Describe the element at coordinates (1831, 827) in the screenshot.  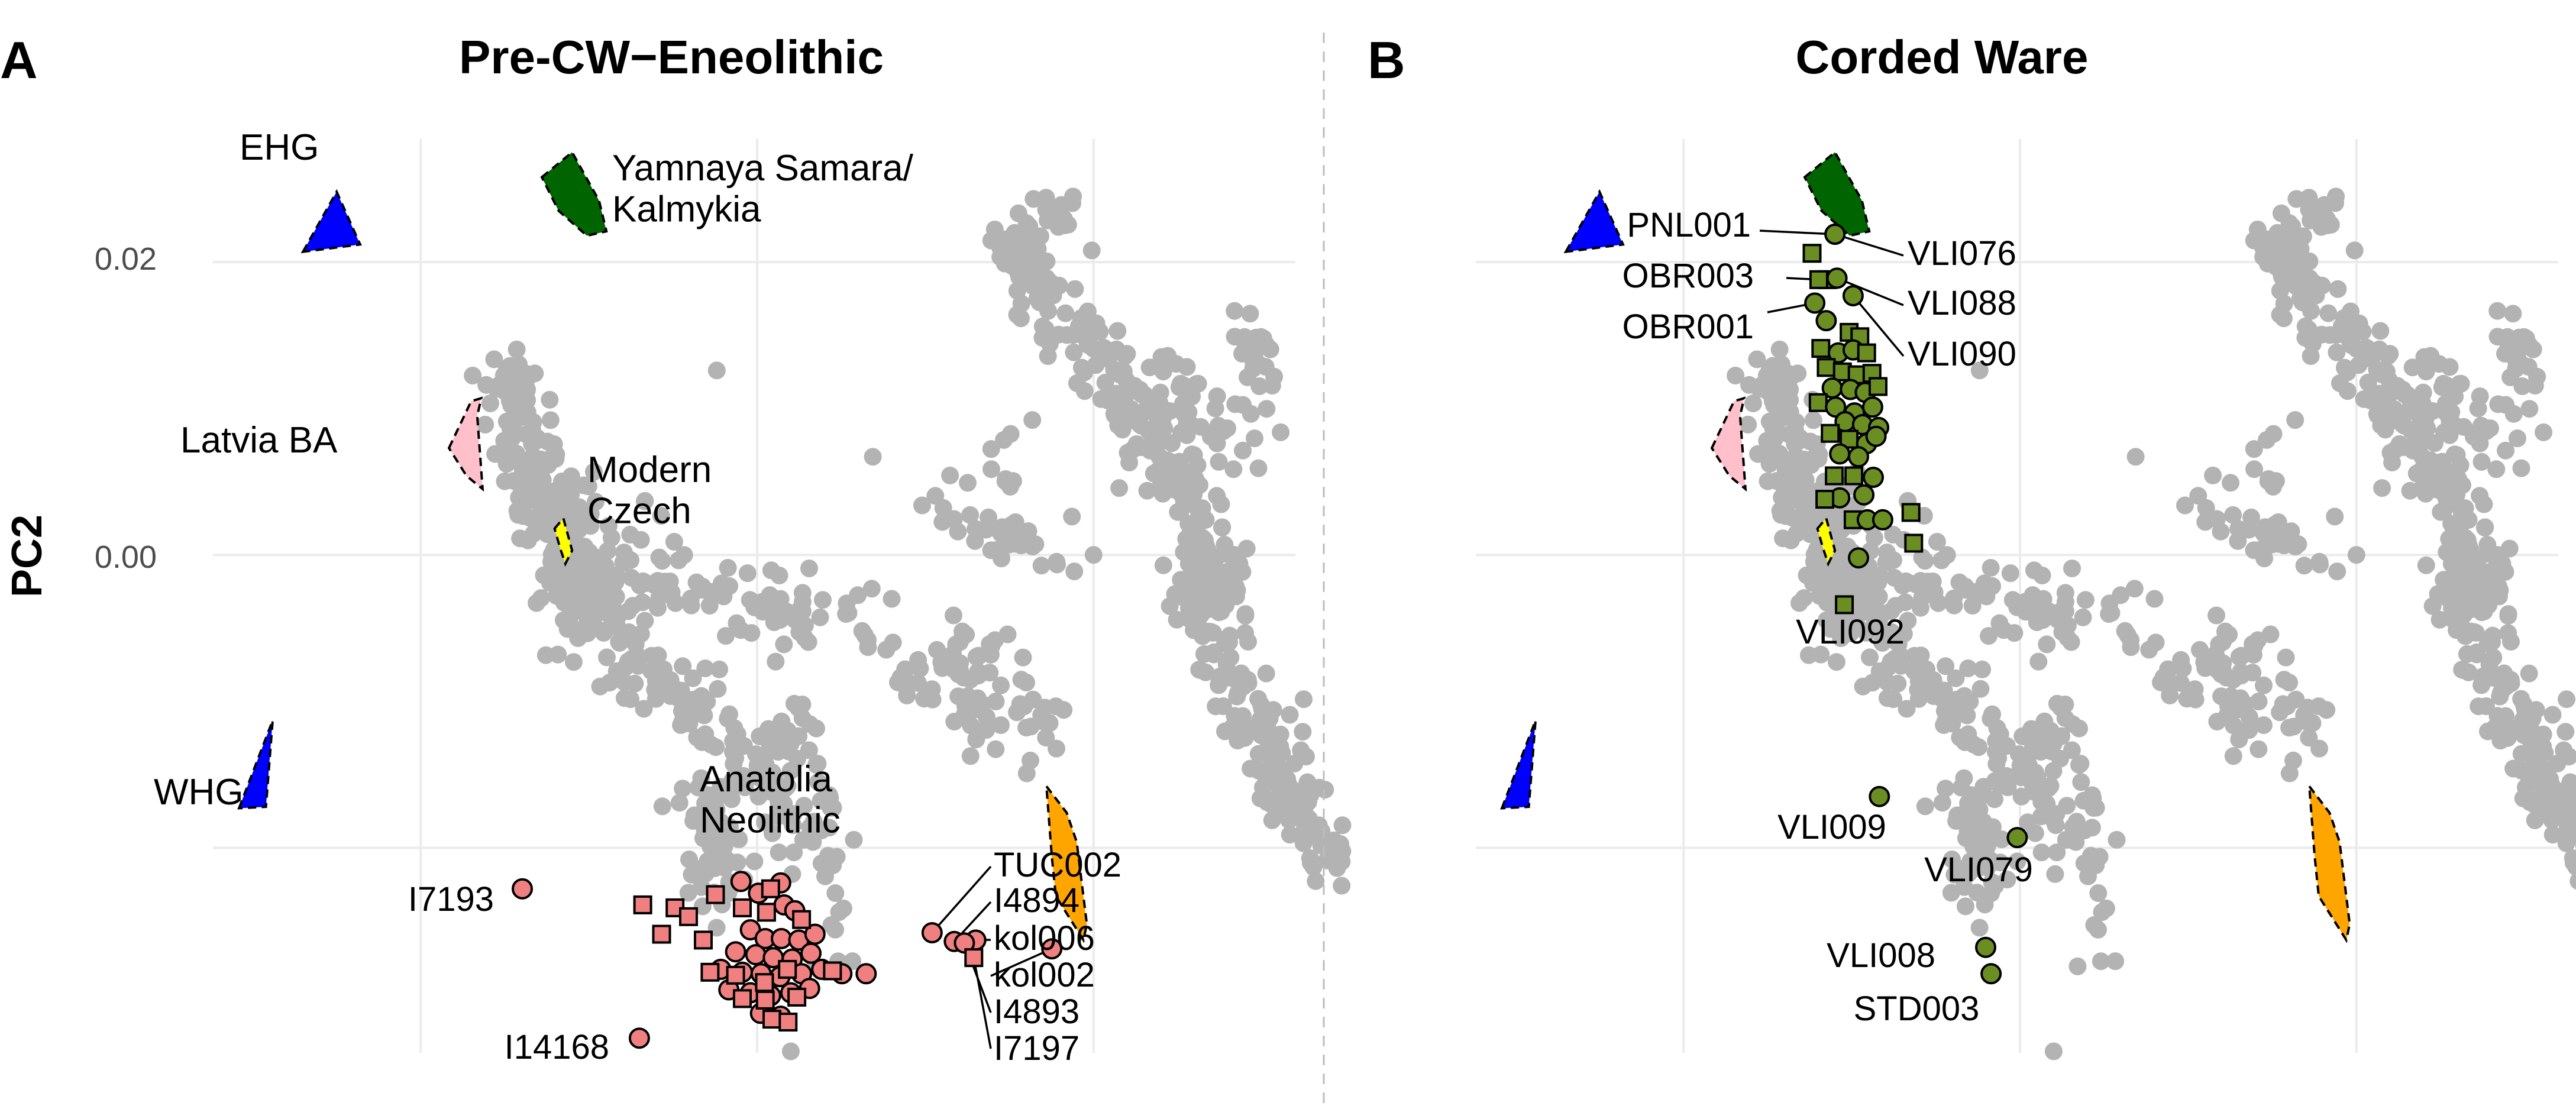
I see `panel-b-label-vli009: VLI009` at that location.